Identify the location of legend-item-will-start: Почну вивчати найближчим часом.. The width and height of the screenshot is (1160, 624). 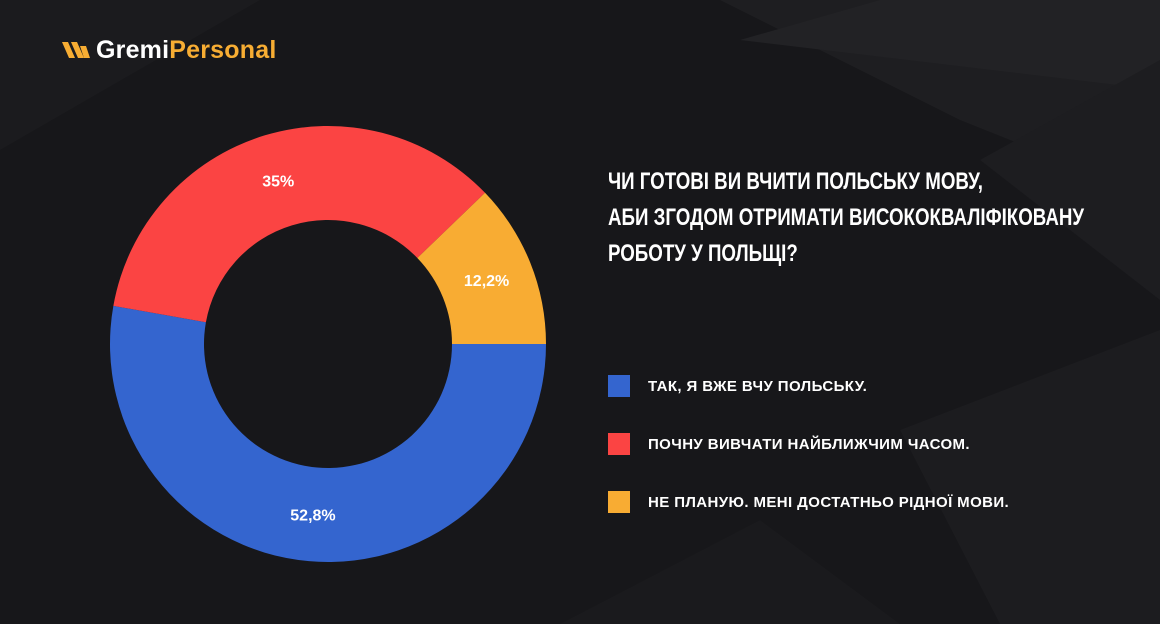
(808, 444).